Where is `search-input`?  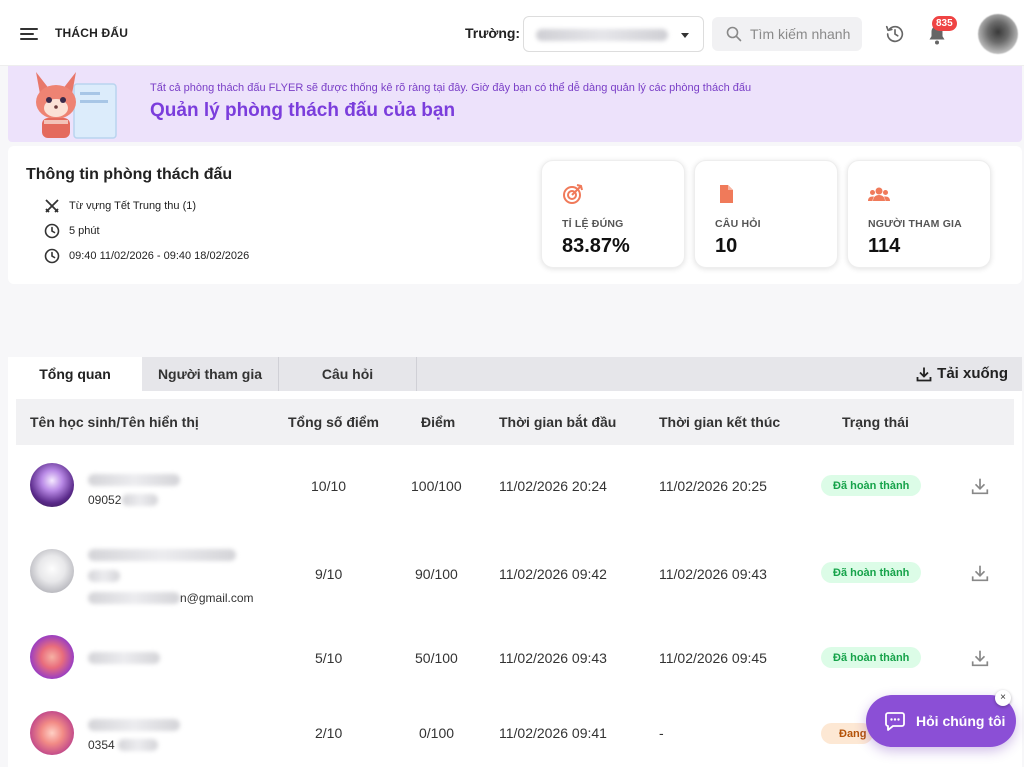
search-input is located at coordinates (805, 34).